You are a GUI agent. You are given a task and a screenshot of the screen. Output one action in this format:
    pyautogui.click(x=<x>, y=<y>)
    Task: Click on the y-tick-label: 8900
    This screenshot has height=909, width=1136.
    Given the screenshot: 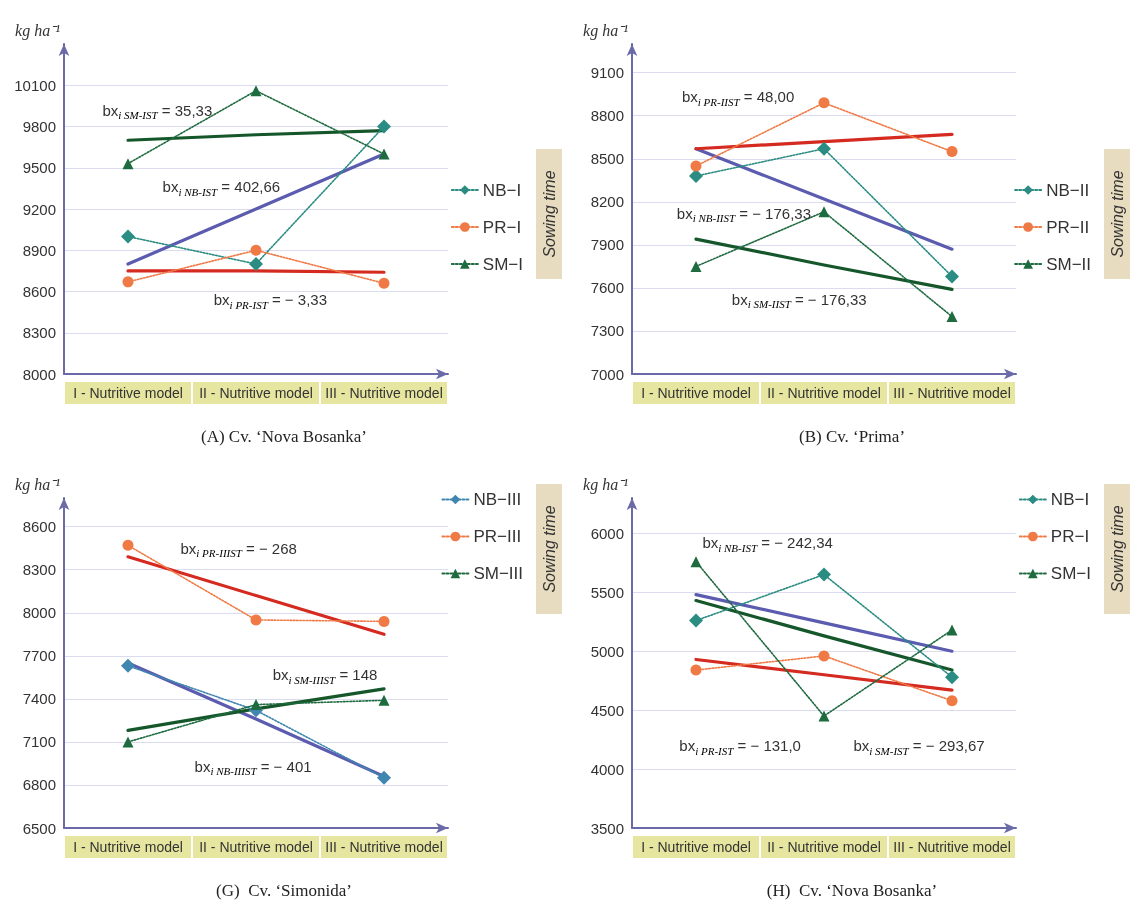 What is the action you would take?
    pyautogui.click(x=39, y=250)
    